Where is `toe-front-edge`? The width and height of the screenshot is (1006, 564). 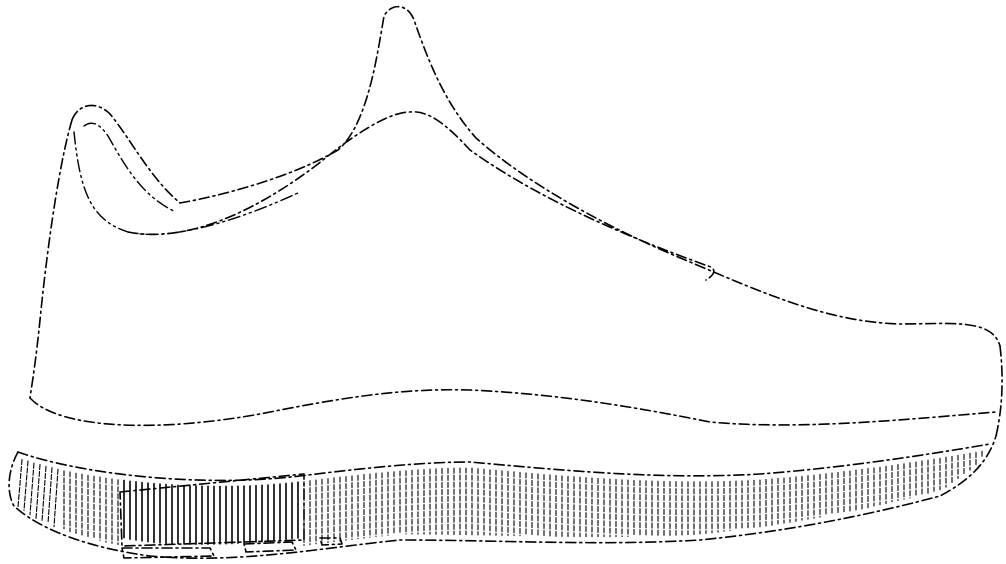 toe-front-edge is located at coordinates (999, 391).